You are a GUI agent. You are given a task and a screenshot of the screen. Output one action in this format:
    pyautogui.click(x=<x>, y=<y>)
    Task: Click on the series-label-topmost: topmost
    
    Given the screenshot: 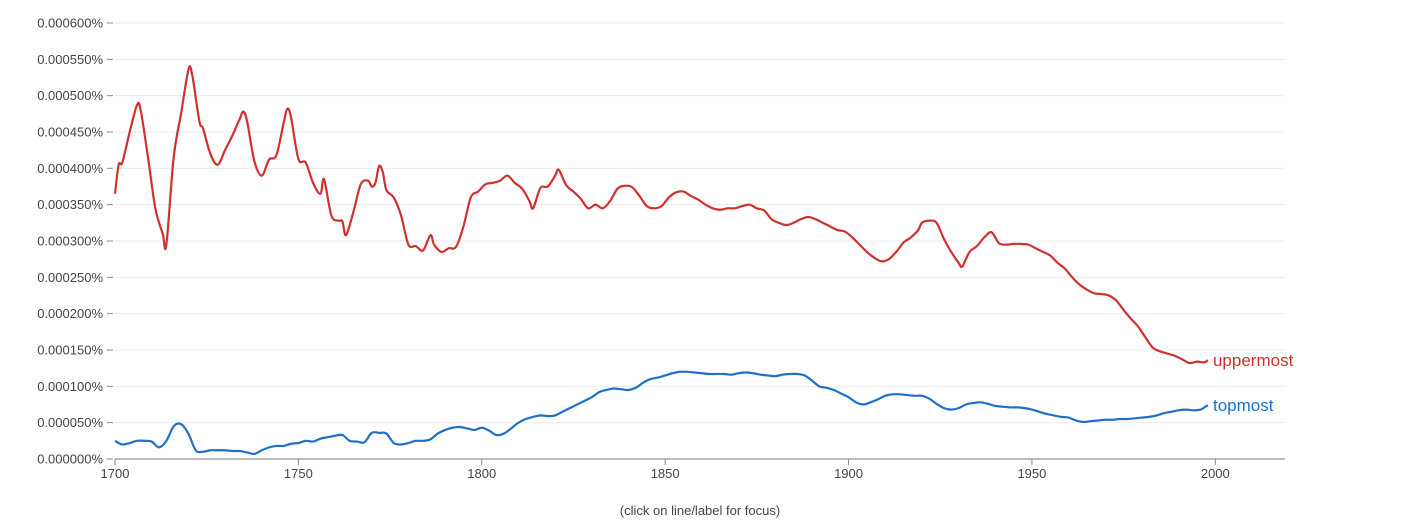 What is the action you would take?
    pyautogui.click(x=1243, y=405)
    